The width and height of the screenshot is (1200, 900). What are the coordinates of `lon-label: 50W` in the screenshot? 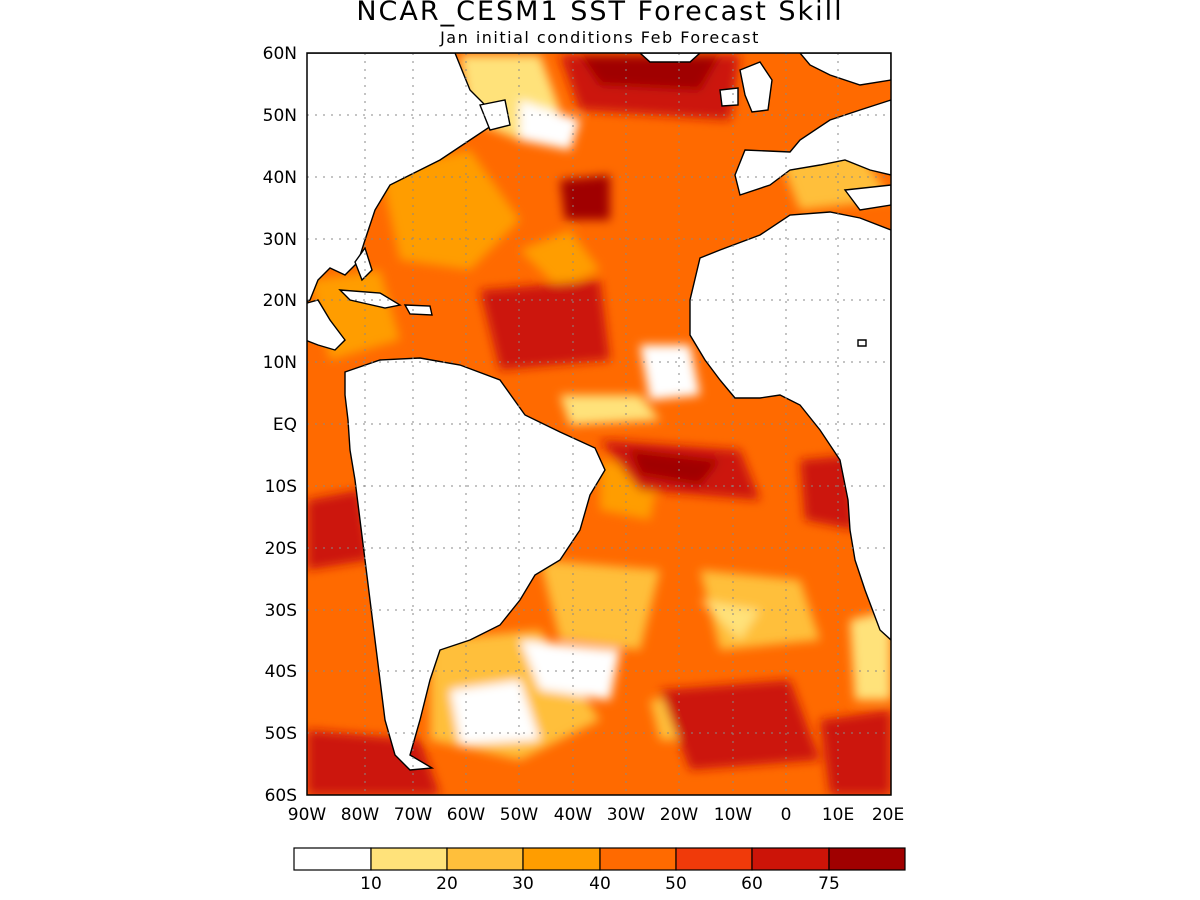 It's located at (519, 815).